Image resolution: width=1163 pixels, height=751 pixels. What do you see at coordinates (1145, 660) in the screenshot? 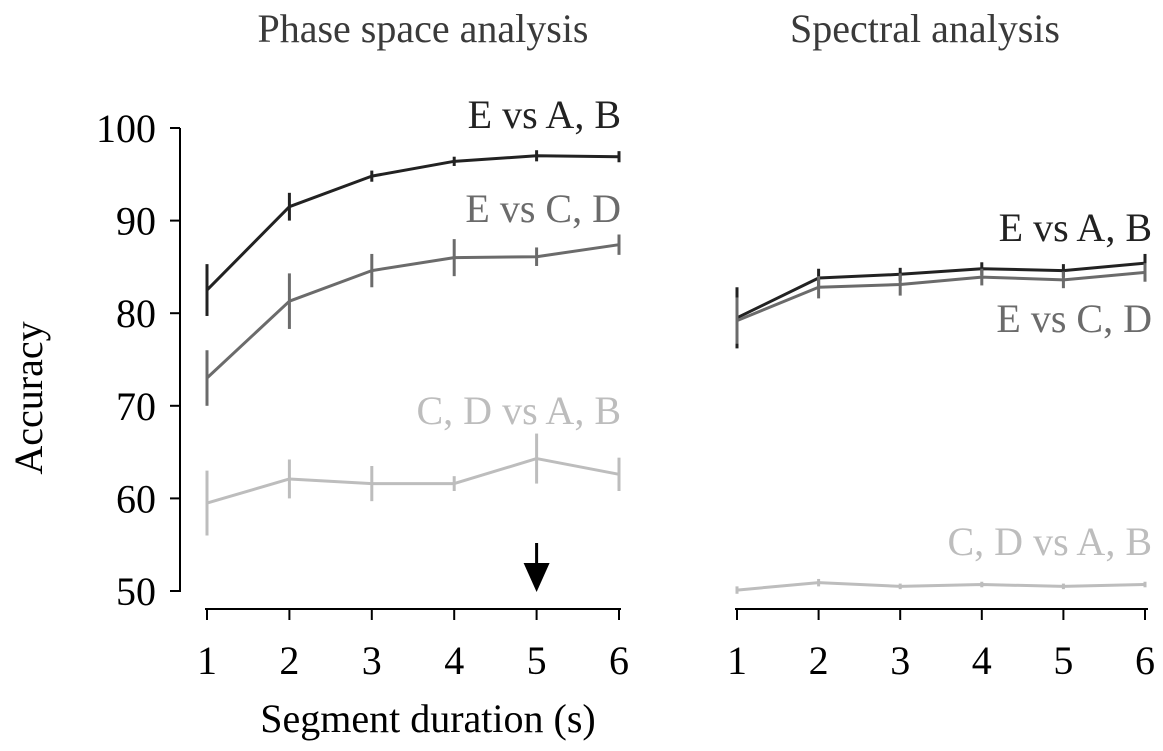
I see `spectral-x-tick-label: 6` at bounding box center [1145, 660].